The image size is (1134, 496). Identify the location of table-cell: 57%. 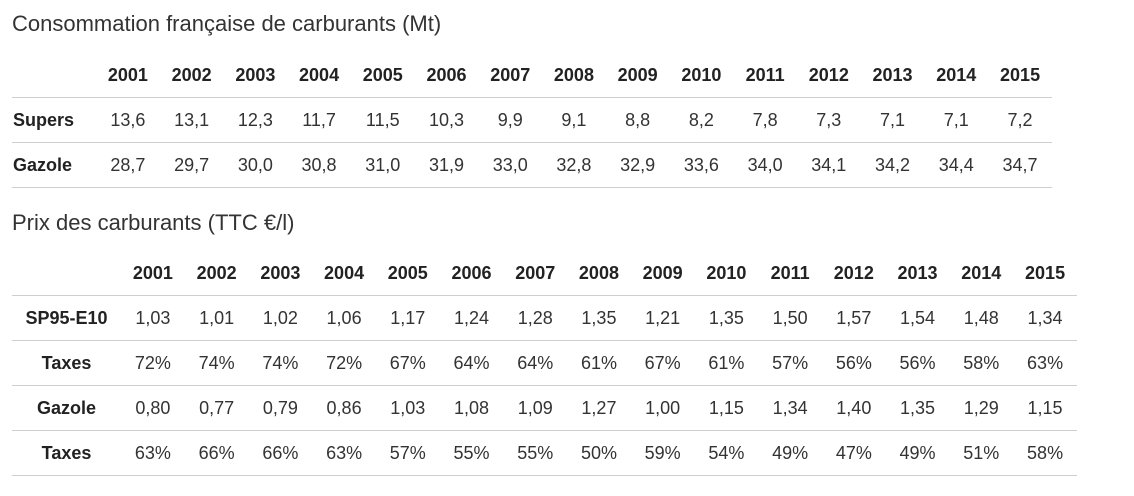
(407, 453).